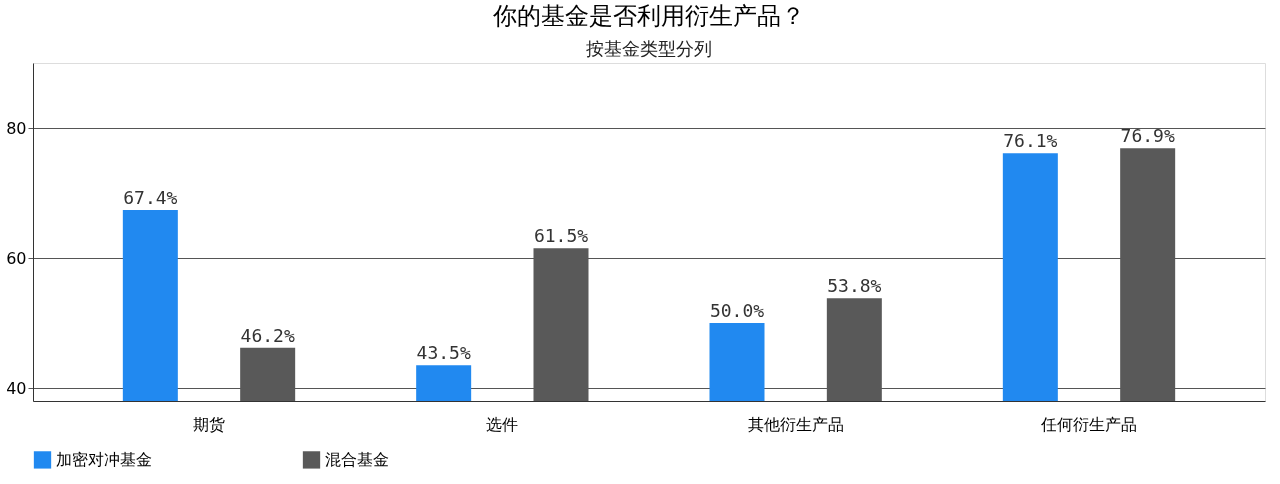 The image size is (1280, 484). What do you see at coordinates (1147, 136) in the screenshot?
I see `data-label: 76.9%` at bounding box center [1147, 136].